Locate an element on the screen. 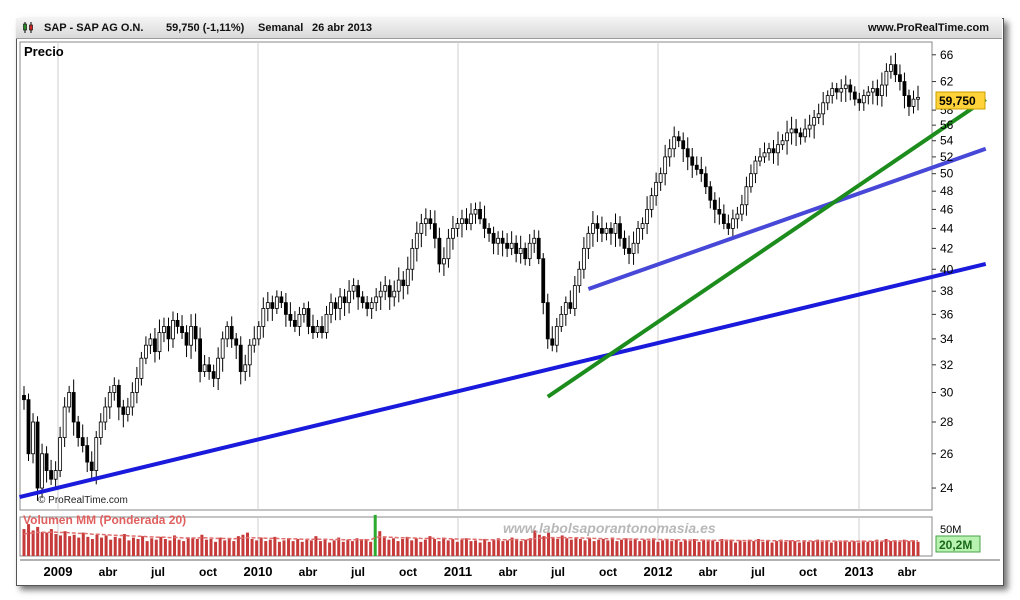 The image size is (1020, 600). volume-tick-label: 50M is located at coordinates (950, 530).